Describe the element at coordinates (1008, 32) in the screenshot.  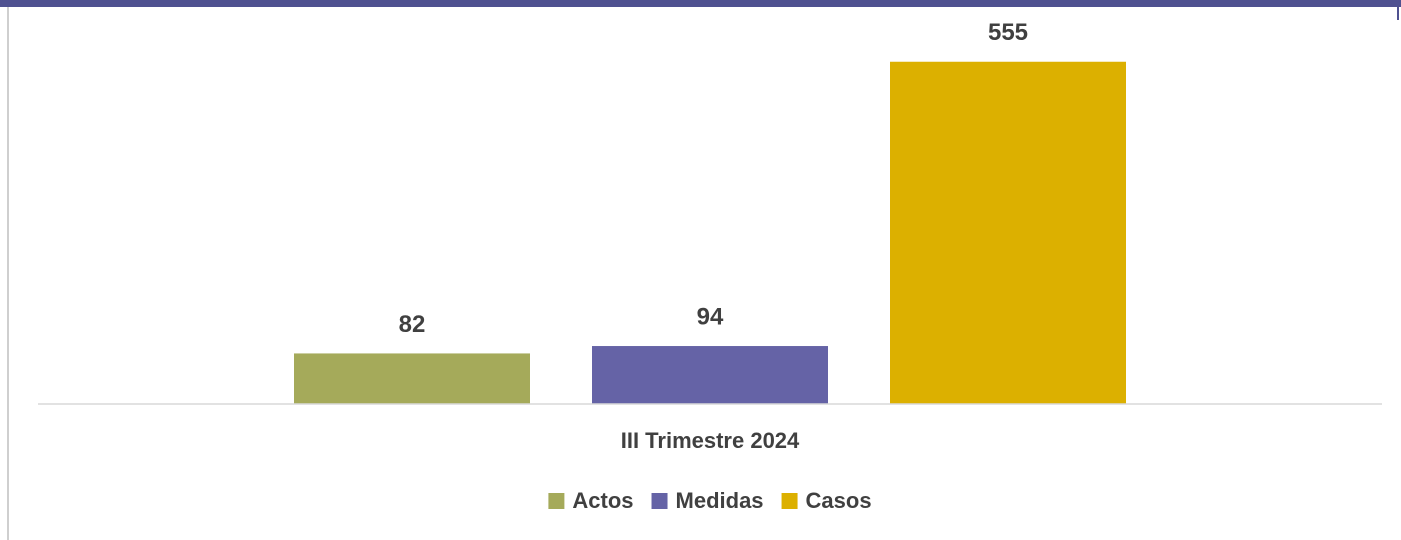
I see `data-label: 555` at that location.